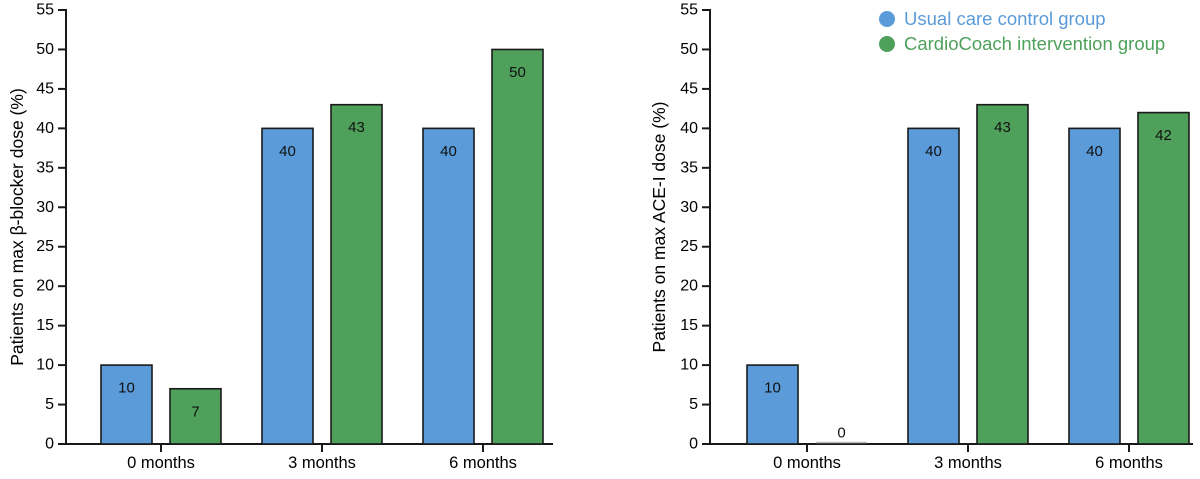 This screenshot has height=479, width=1200. I want to click on legend-marker-control-icon, so click(887, 19).